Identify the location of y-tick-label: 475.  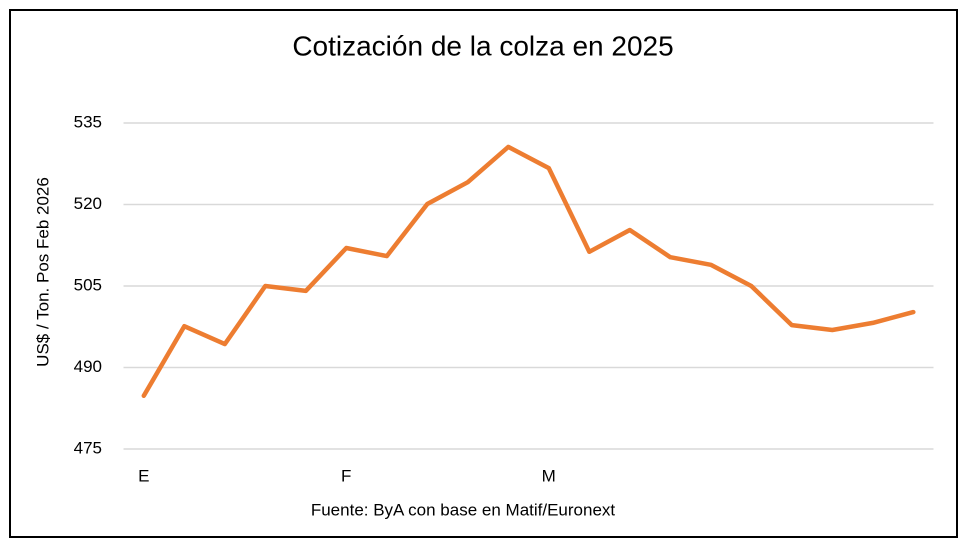
(88, 447).